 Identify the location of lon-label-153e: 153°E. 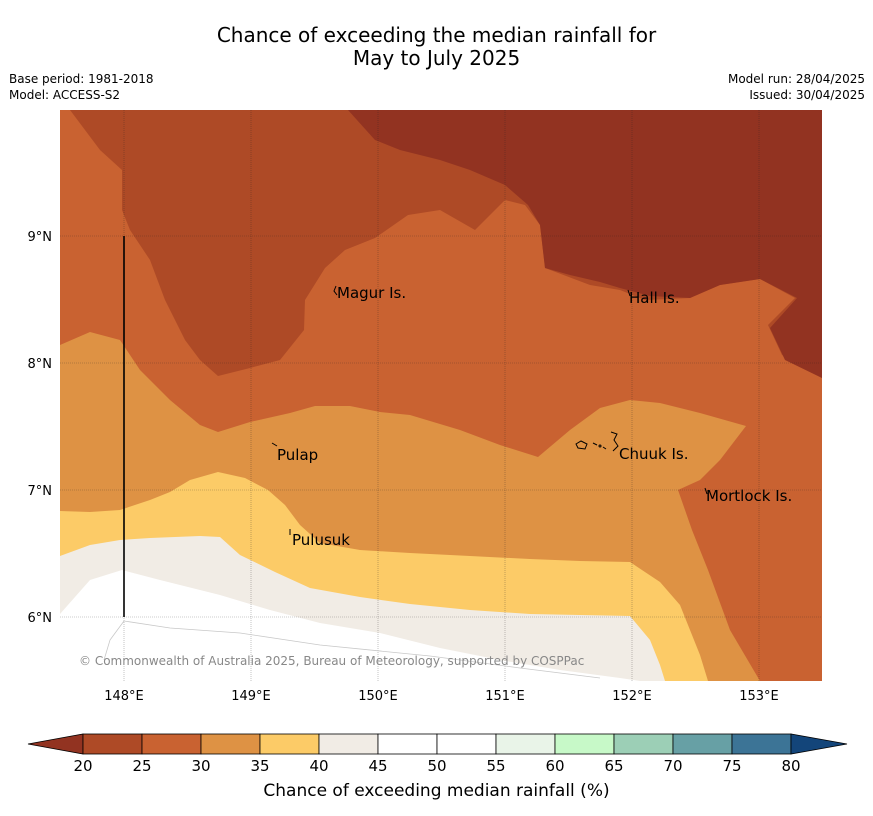
(759, 696).